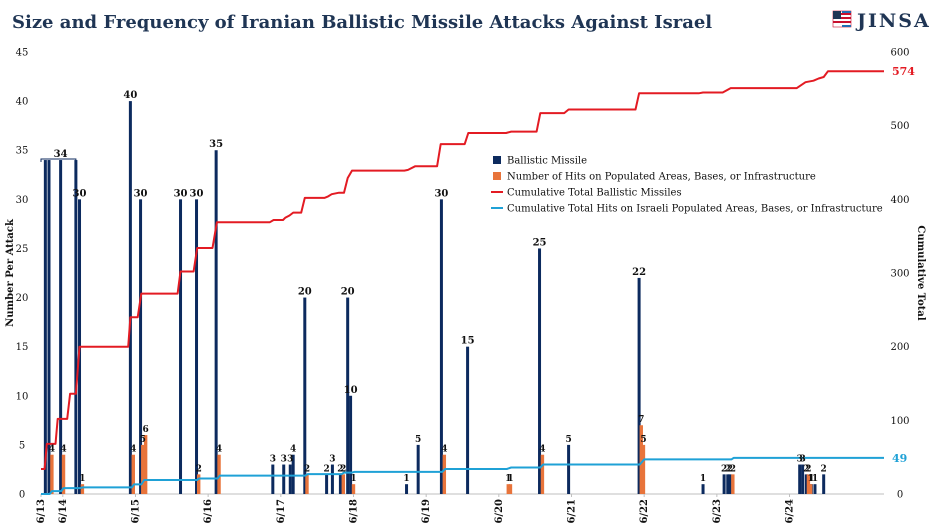 This screenshot has height=528, width=936. What do you see at coordinates (418, 440) in the screenshot?
I see `ballistic-missile-data-label: 5` at bounding box center [418, 440].